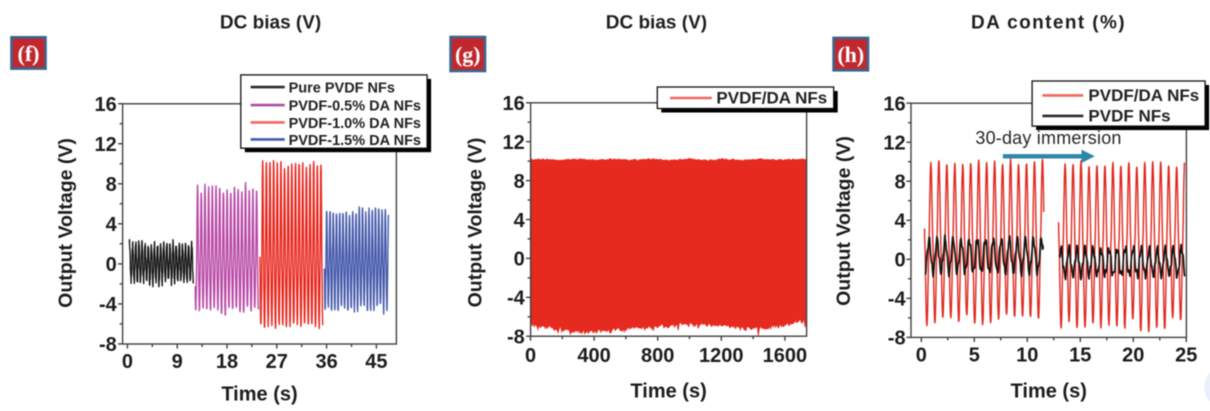  What do you see at coordinates (468, 54) in the screenshot?
I see `svg-text: (g)` at bounding box center [468, 54].